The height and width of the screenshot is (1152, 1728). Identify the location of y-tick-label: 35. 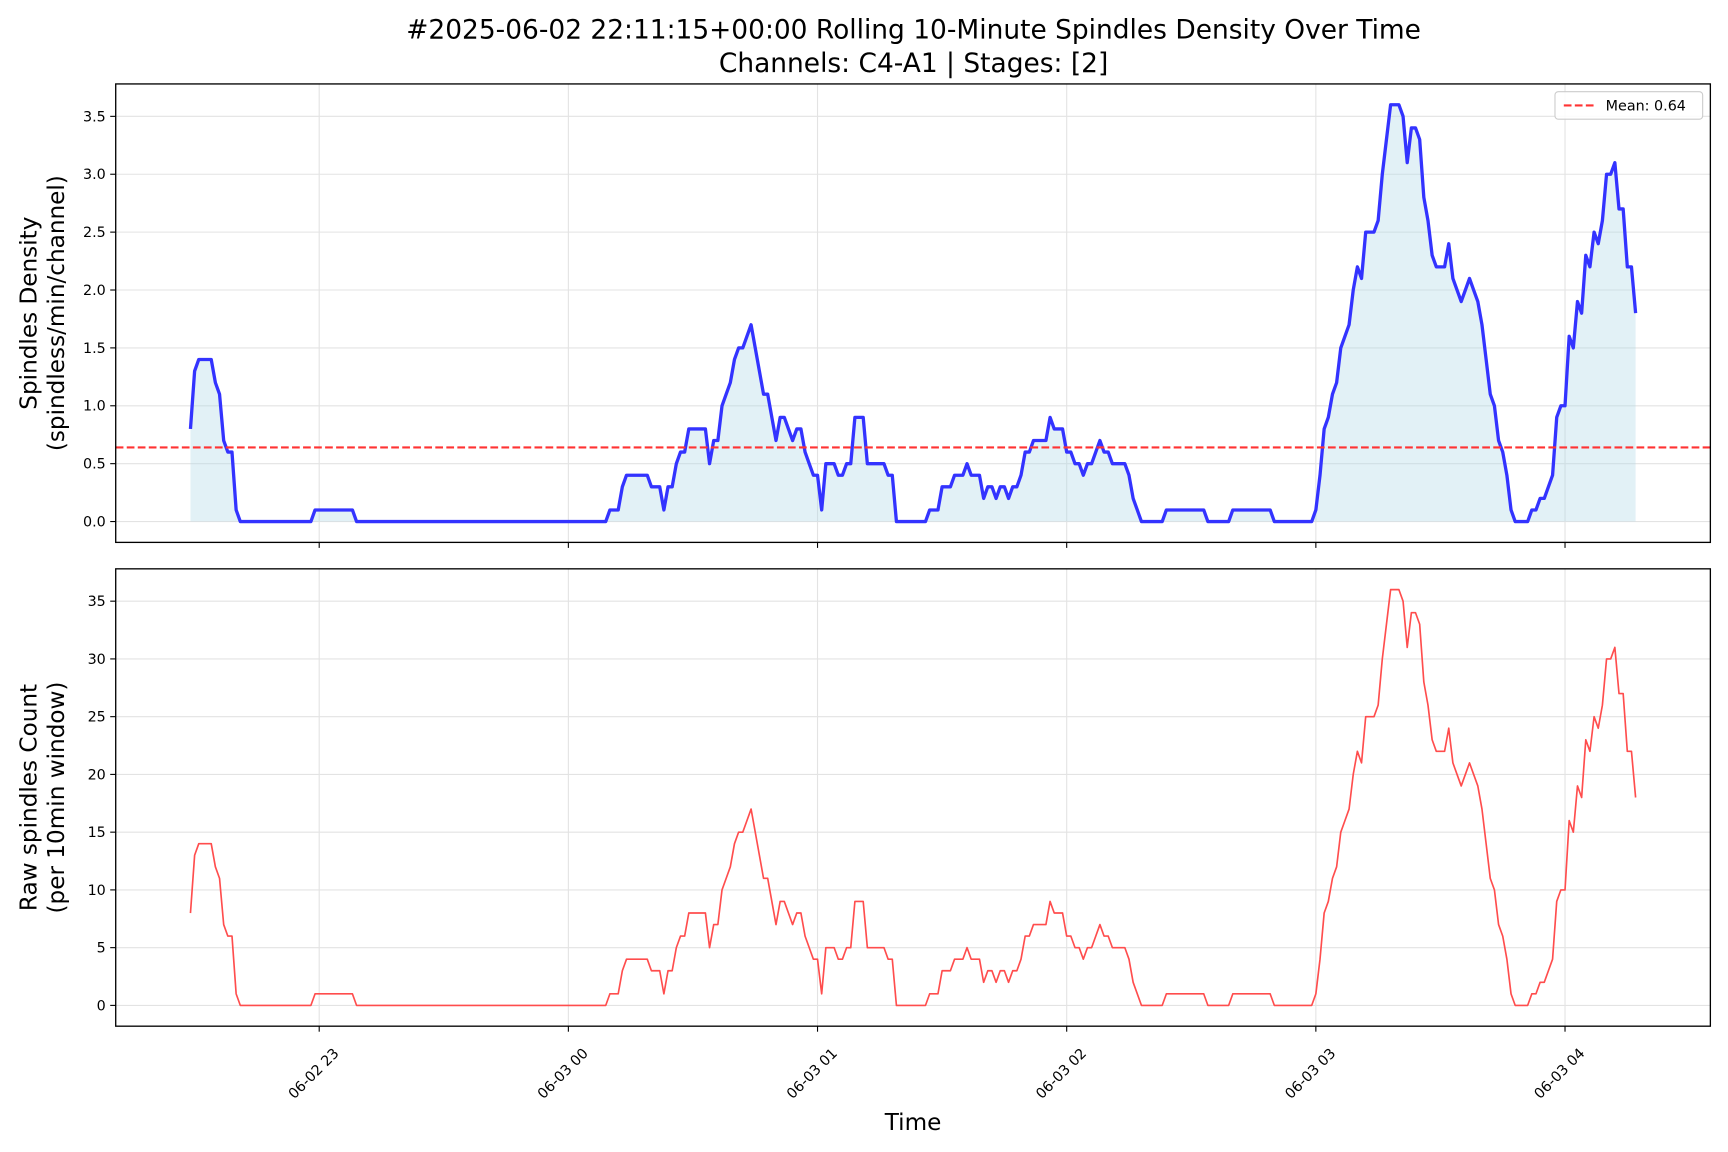
(97, 602).